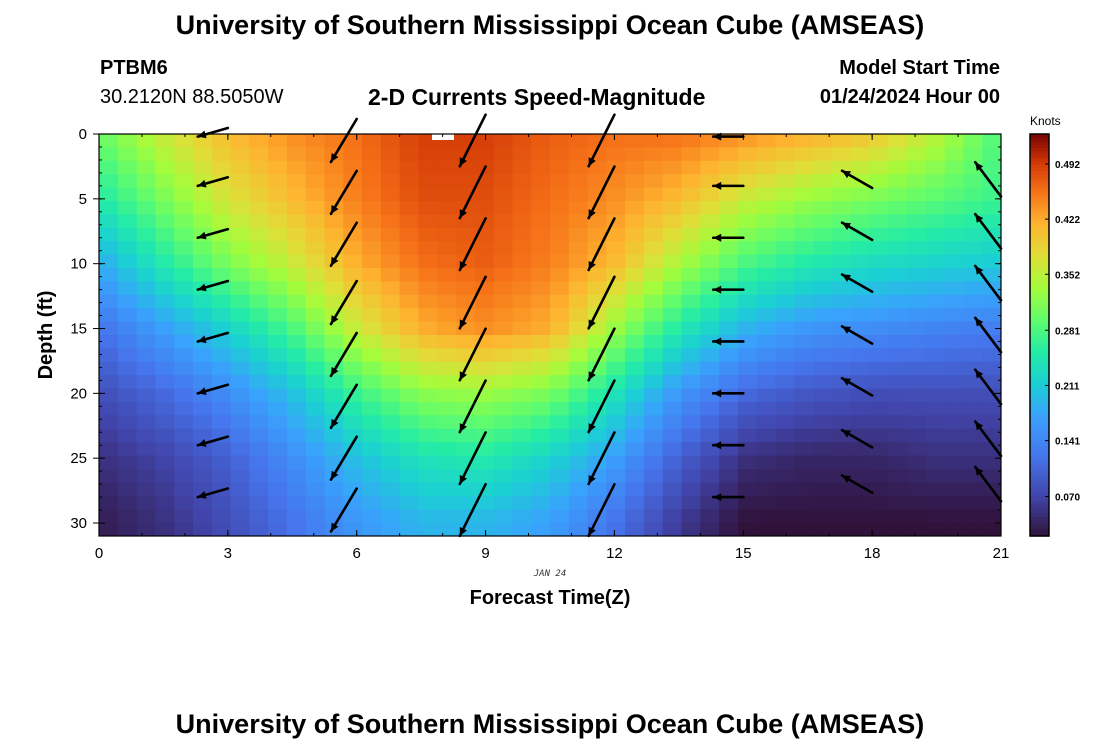 The height and width of the screenshot is (750, 1100). What do you see at coordinates (1067, 386) in the screenshot?
I see `colorbar-tick-label: 0.211` at bounding box center [1067, 386].